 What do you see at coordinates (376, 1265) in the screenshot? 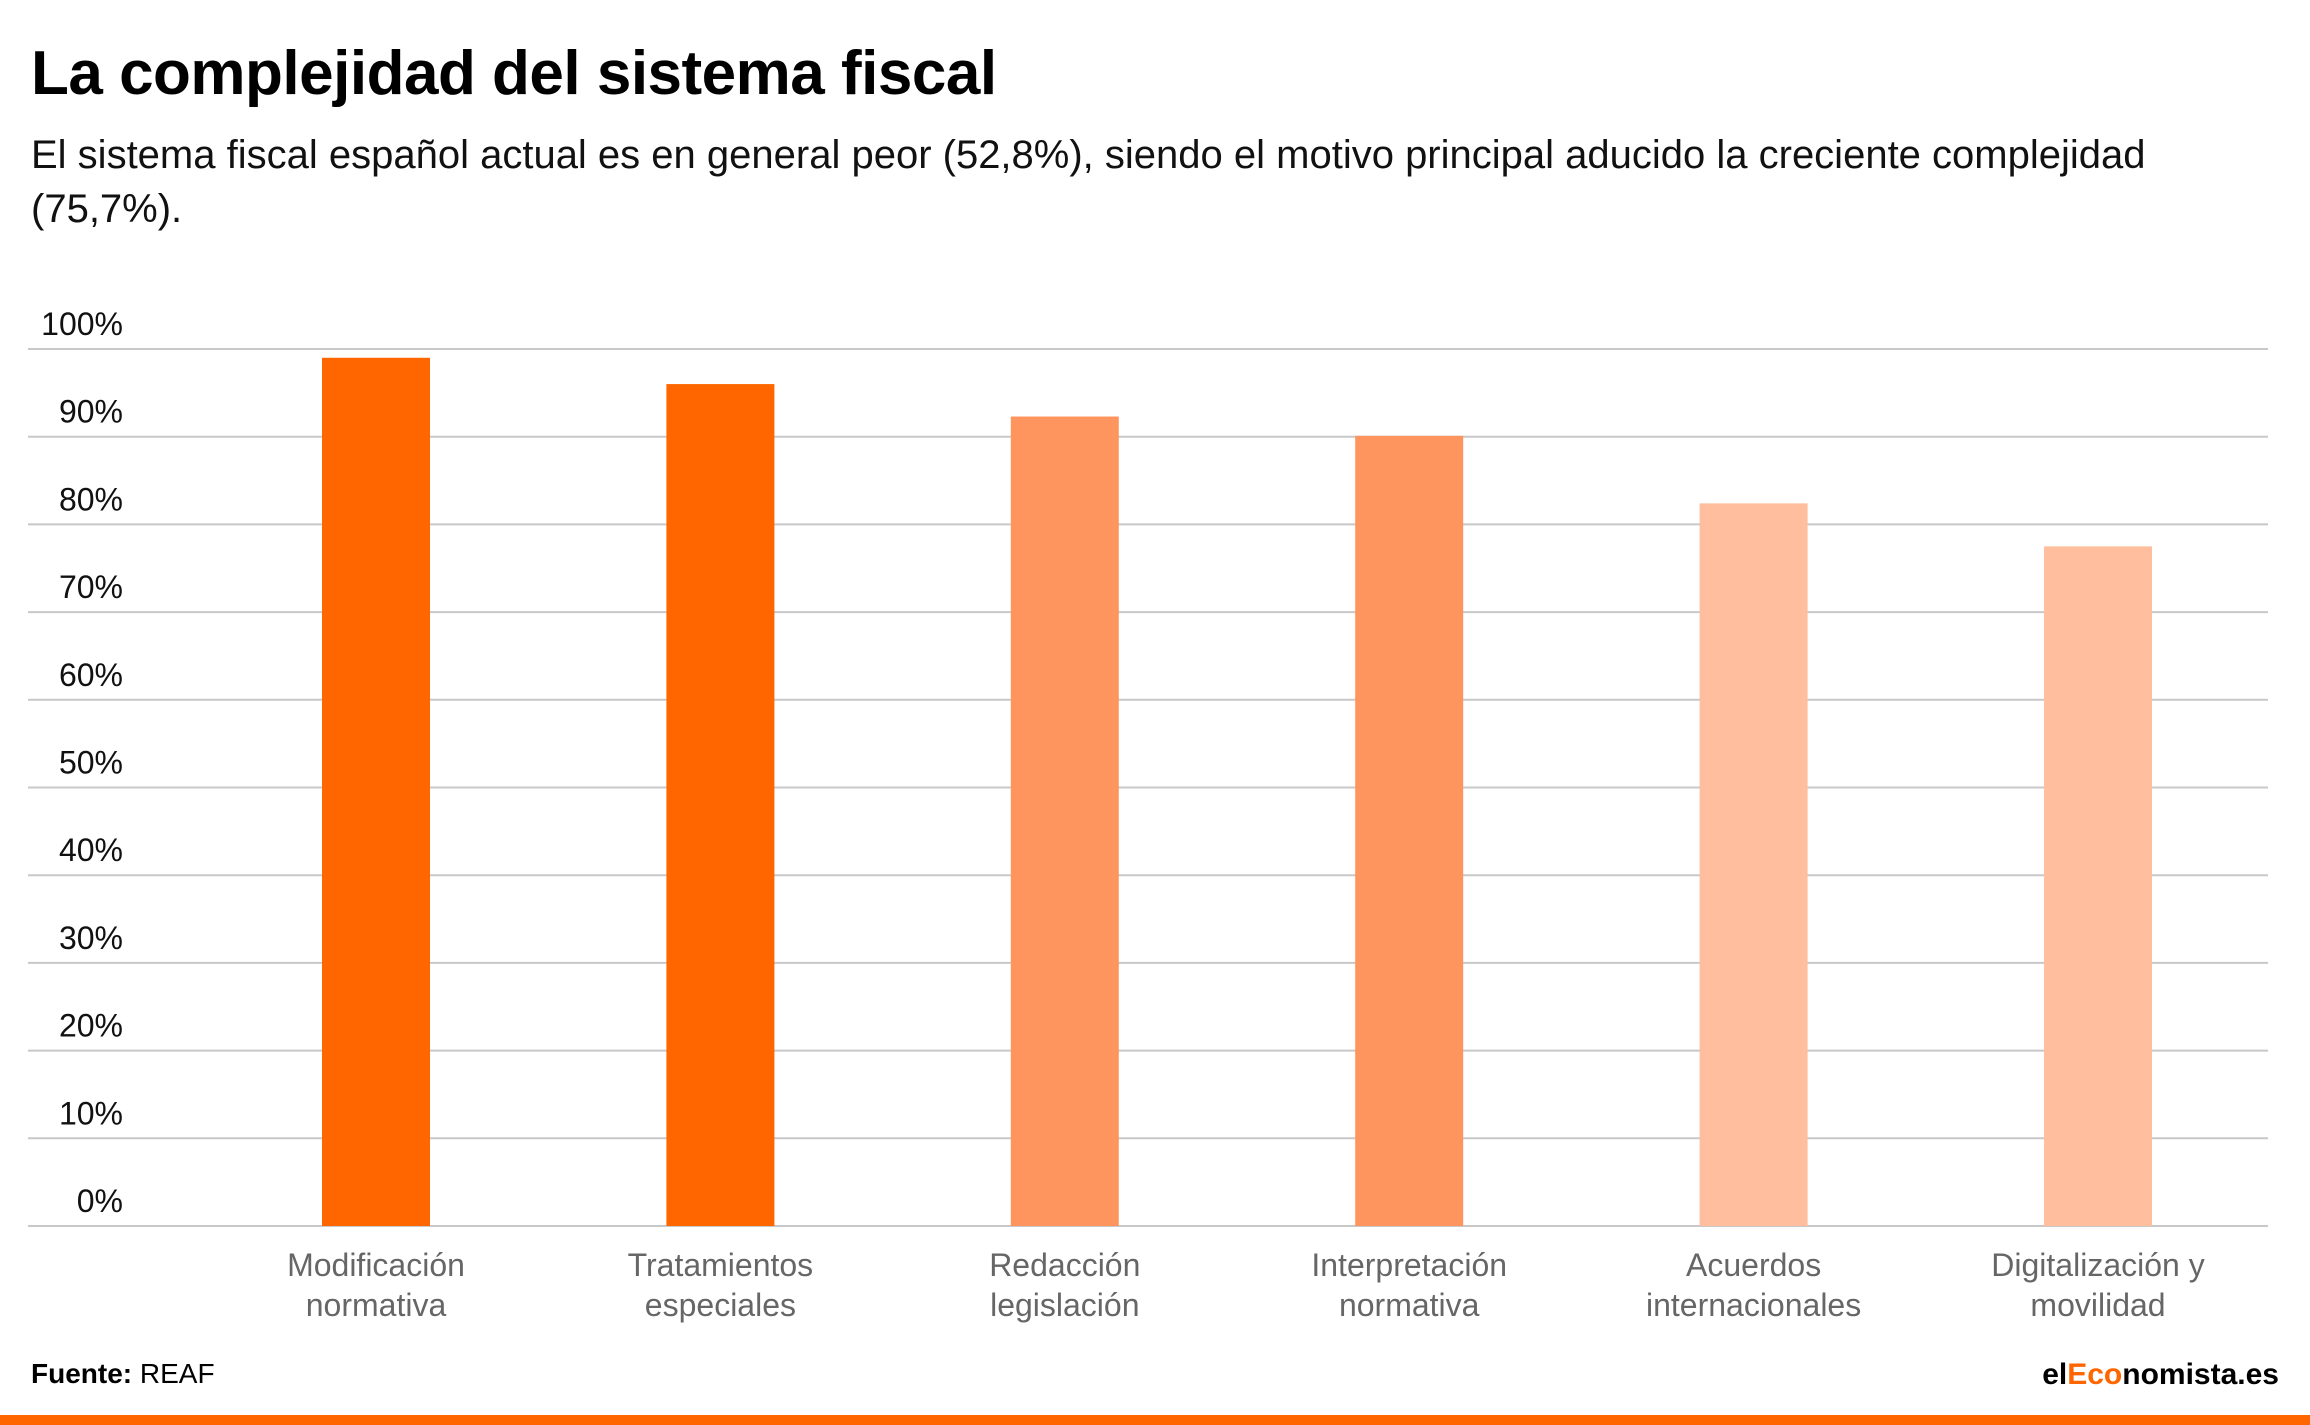
I see `x-category-label: Modificación` at bounding box center [376, 1265].